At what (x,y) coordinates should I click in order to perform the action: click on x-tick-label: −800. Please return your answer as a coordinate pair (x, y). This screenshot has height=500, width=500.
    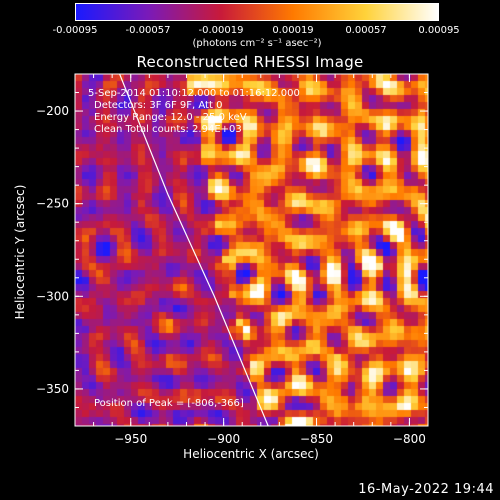
    Looking at the image, I should click on (409, 439).